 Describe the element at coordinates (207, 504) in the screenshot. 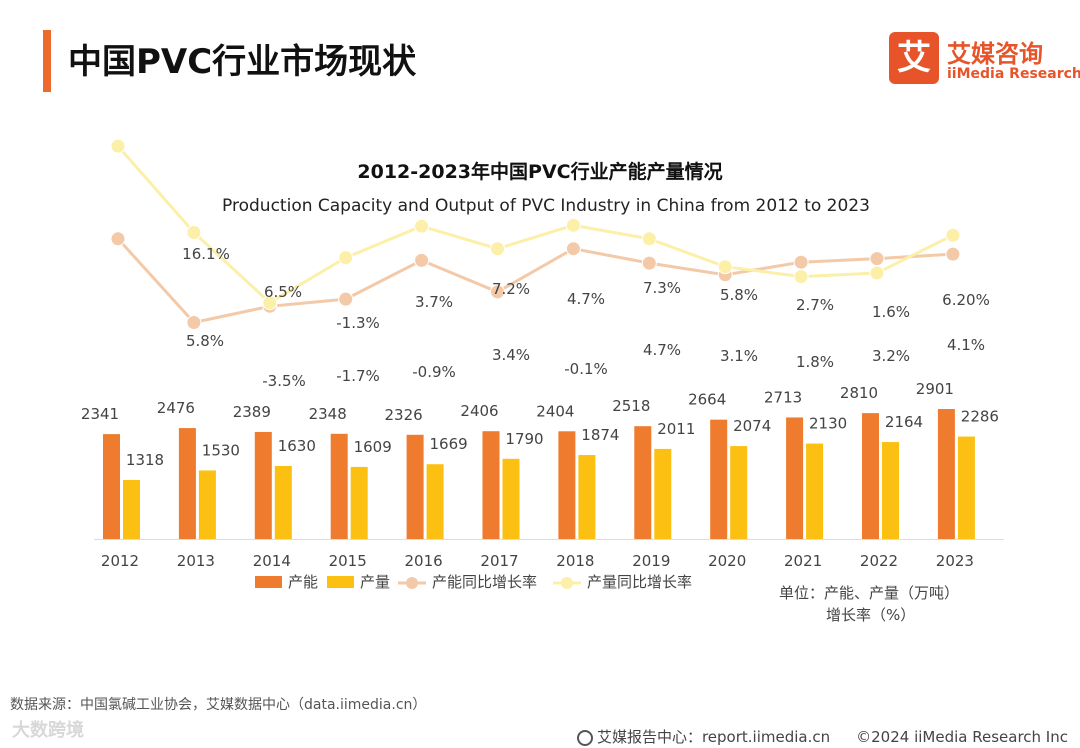

I see `bar-output-2013` at that location.